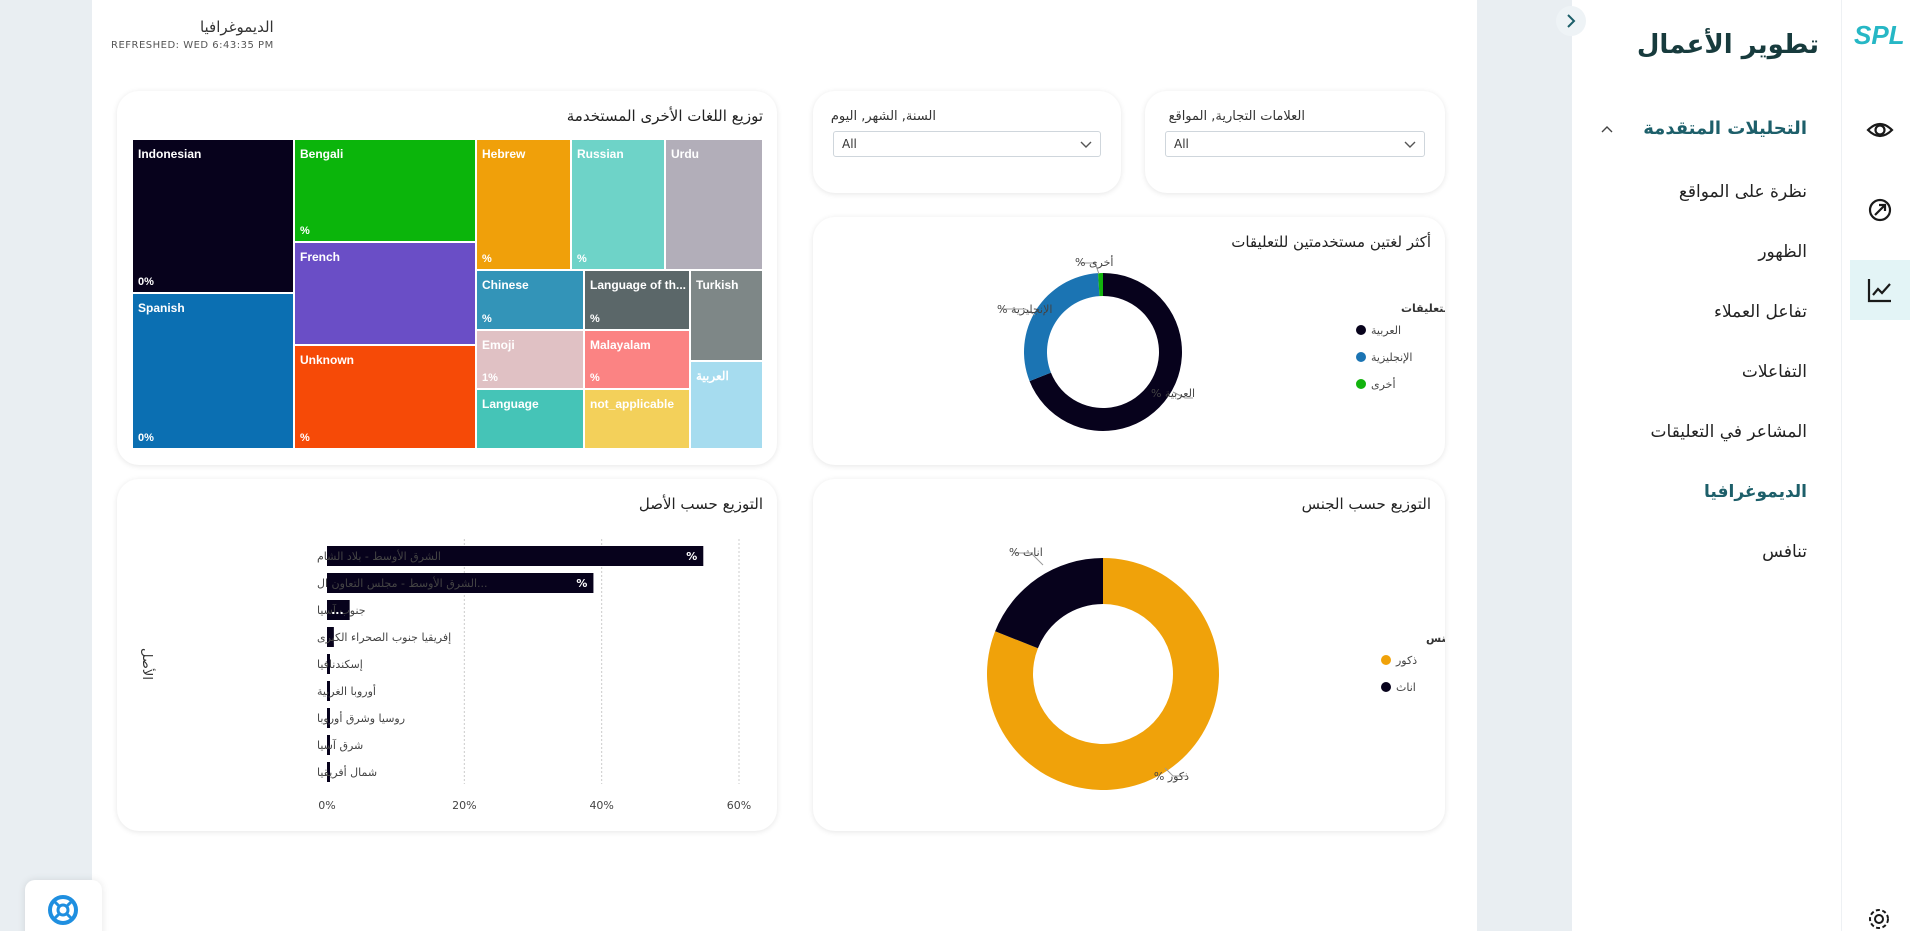 The image size is (1915, 931). I want to click on legend-entry: أخرى, so click(1383, 384).